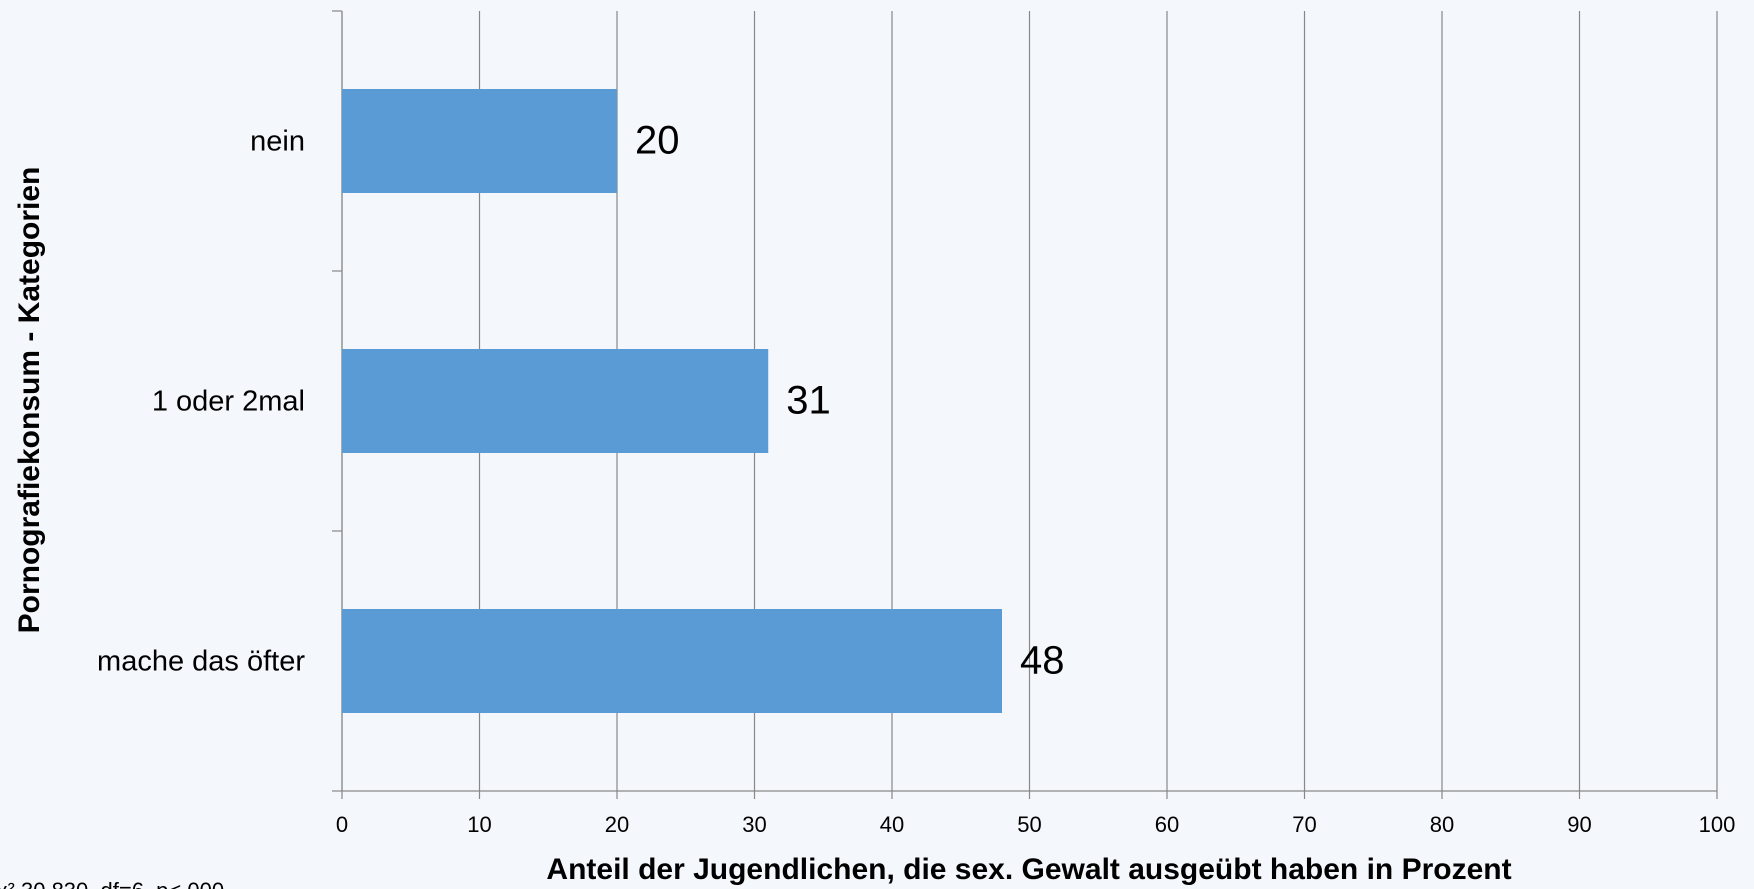 The height and width of the screenshot is (889, 1754). I want to click on data-label: 48, so click(1042, 661).